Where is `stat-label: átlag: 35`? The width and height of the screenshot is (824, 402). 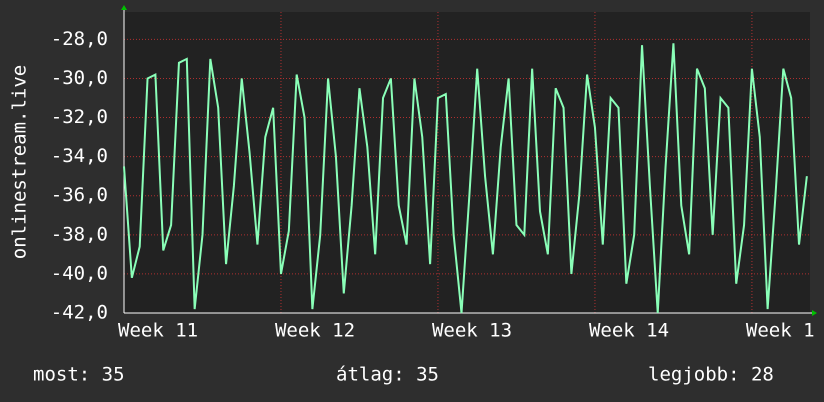
stat-label: átlag: 35 is located at coordinates (387, 375).